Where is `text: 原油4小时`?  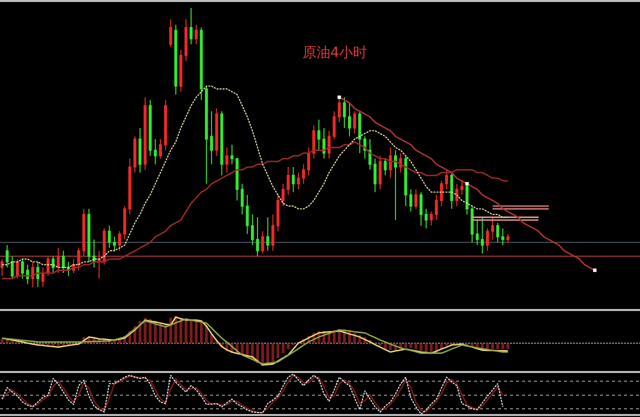 text: 原油4小时 is located at coordinates (335, 52).